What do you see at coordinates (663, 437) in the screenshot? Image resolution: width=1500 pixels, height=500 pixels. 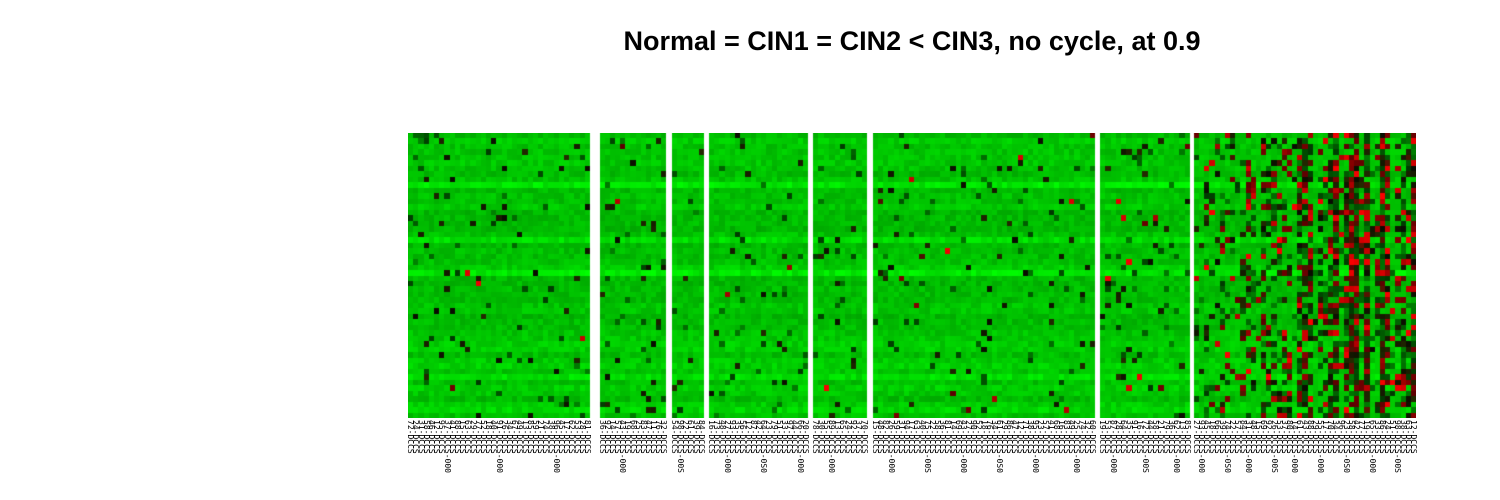 I see `column-label: 32-DCCS` at bounding box center [663, 437].